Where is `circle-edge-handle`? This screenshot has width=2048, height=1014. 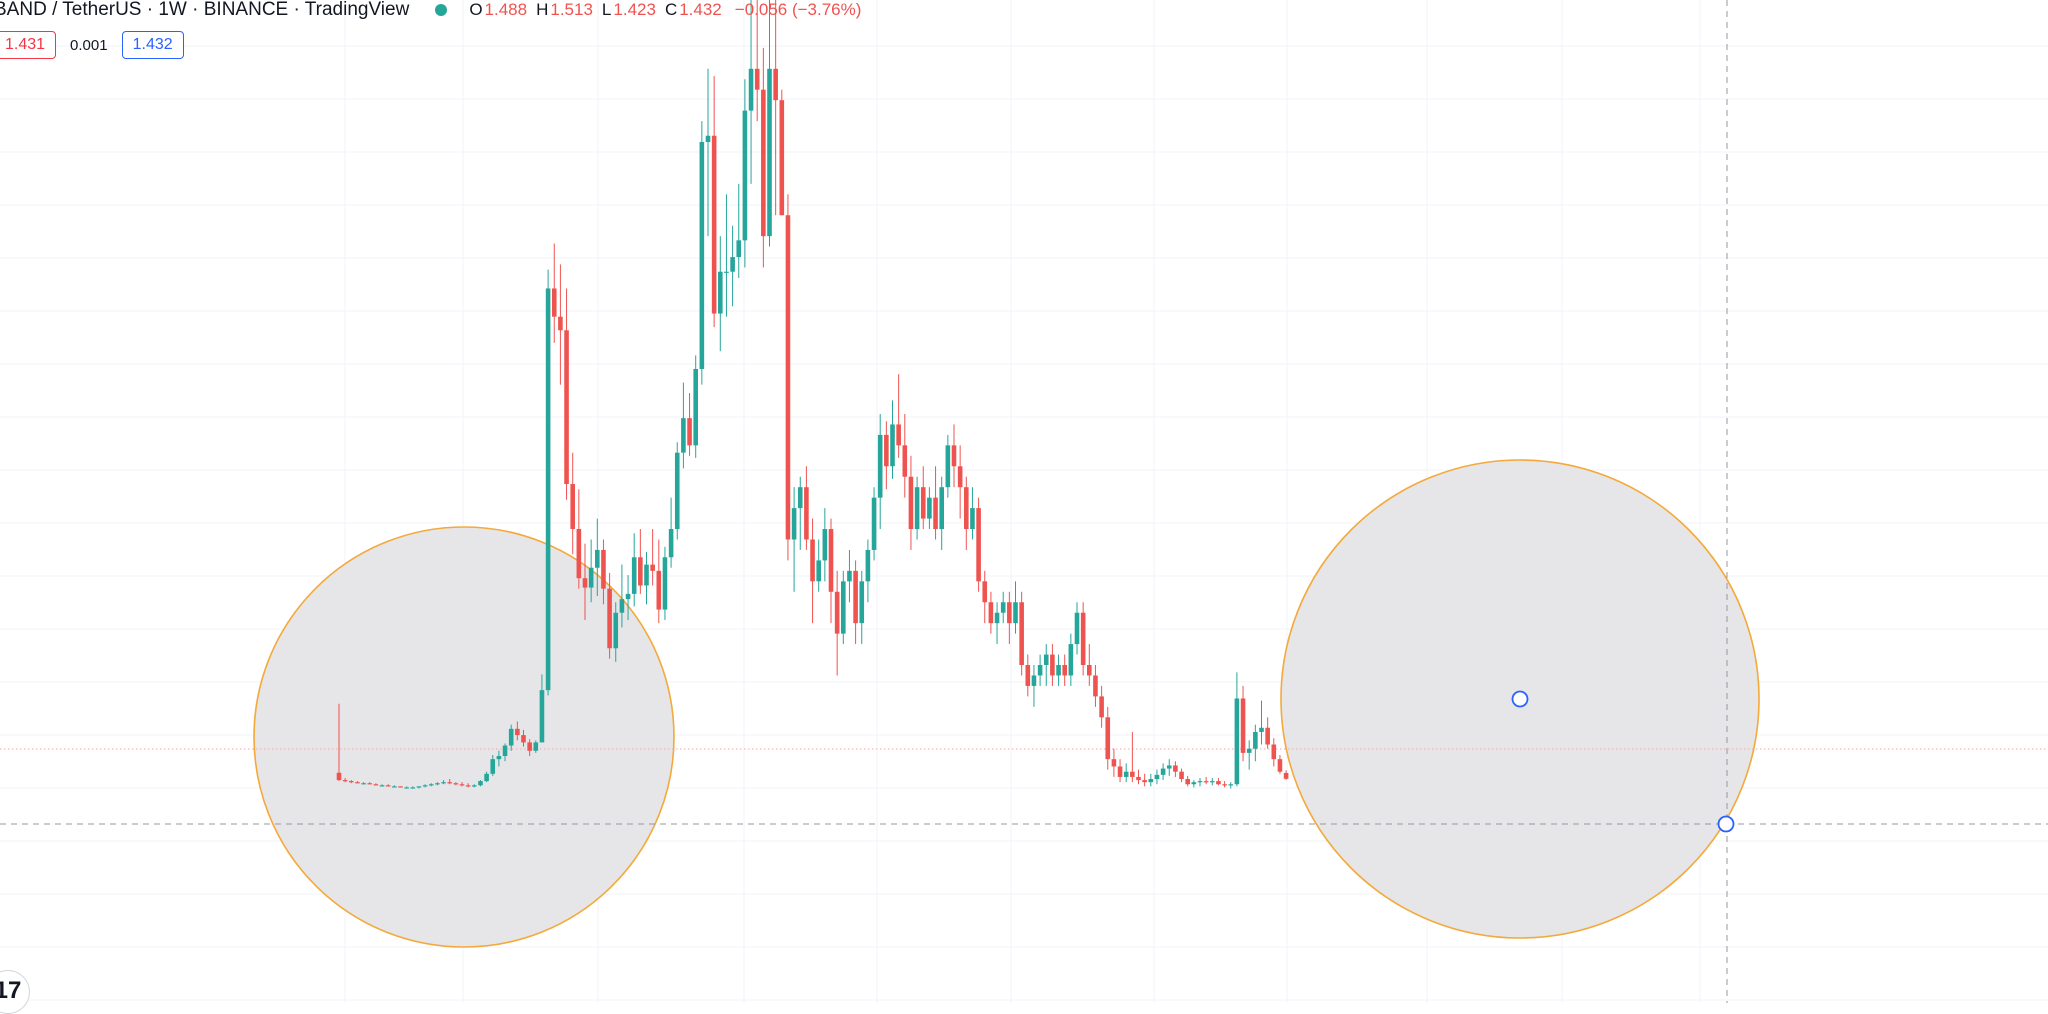
circle-edge-handle is located at coordinates (1726, 824).